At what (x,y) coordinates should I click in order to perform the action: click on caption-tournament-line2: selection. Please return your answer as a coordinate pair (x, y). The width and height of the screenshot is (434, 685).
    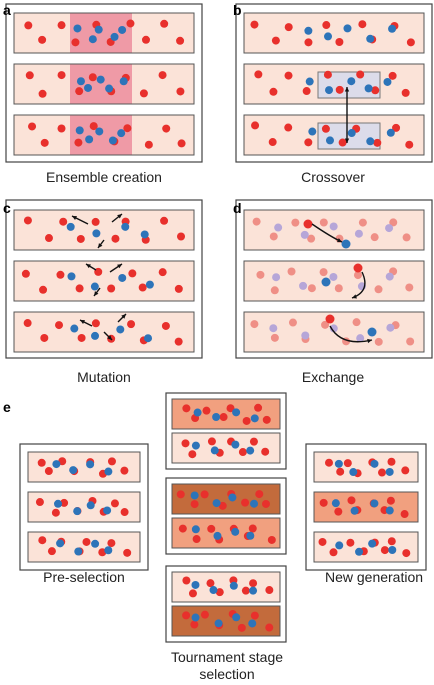
    Looking at the image, I should click on (226, 674).